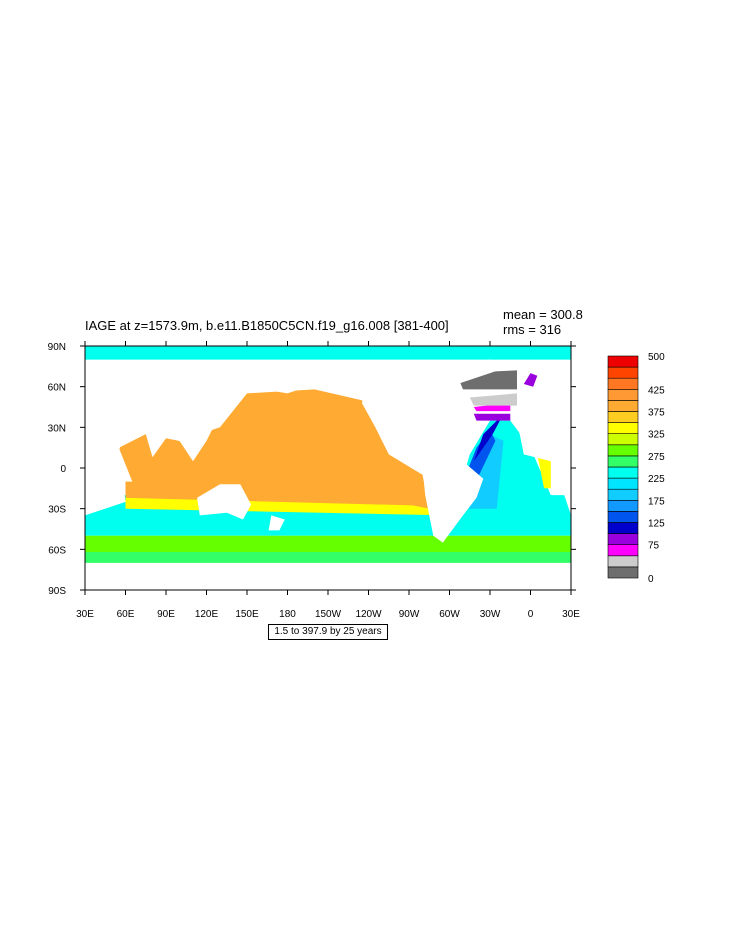  What do you see at coordinates (651, 579) in the screenshot?
I see `colorbar-label: 0` at bounding box center [651, 579].